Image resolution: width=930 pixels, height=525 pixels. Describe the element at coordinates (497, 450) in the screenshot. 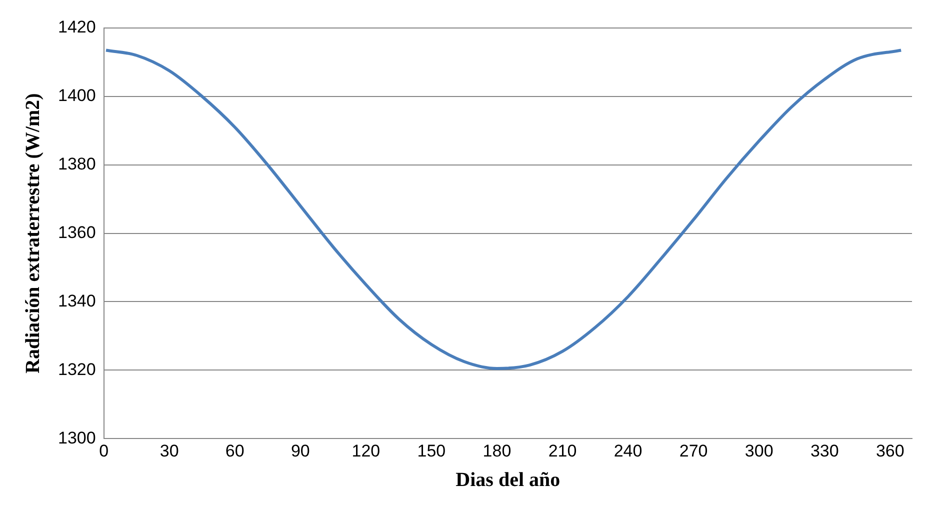

I see `x-tick-label: 180` at that location.